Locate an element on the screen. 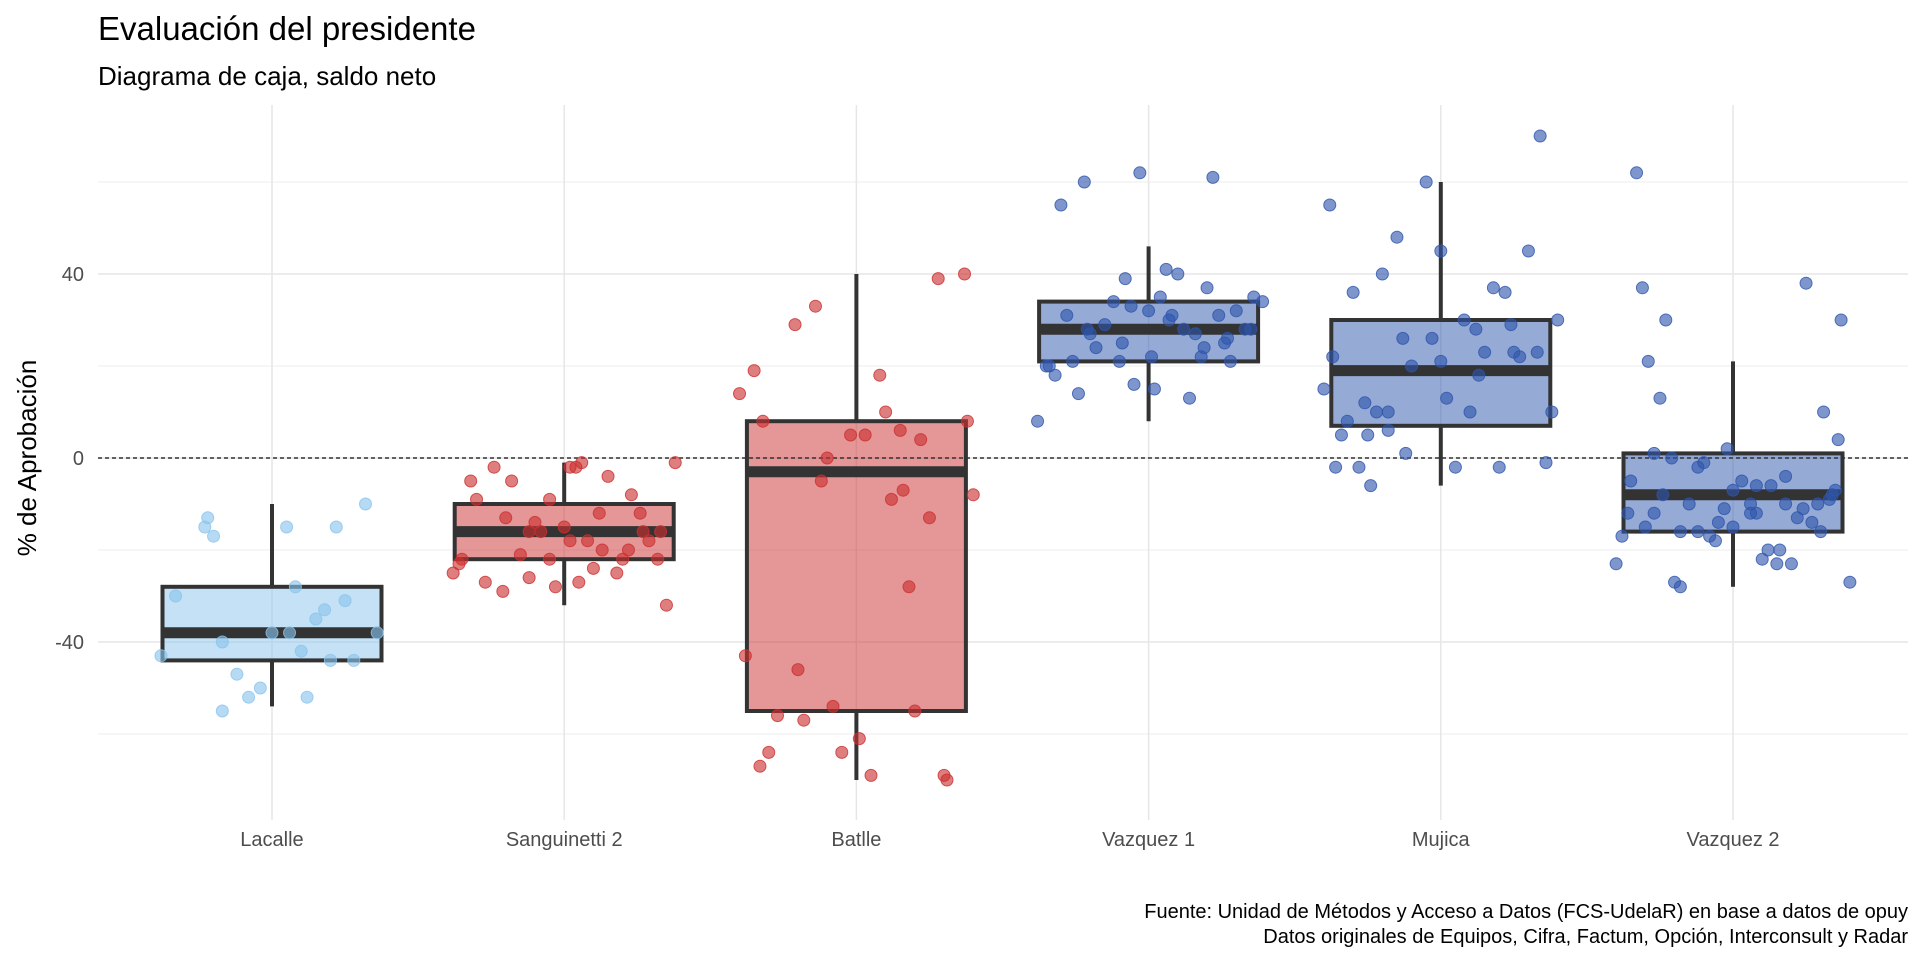  chart-title: Evaluación del presidente is located at coordinates (287, 28).